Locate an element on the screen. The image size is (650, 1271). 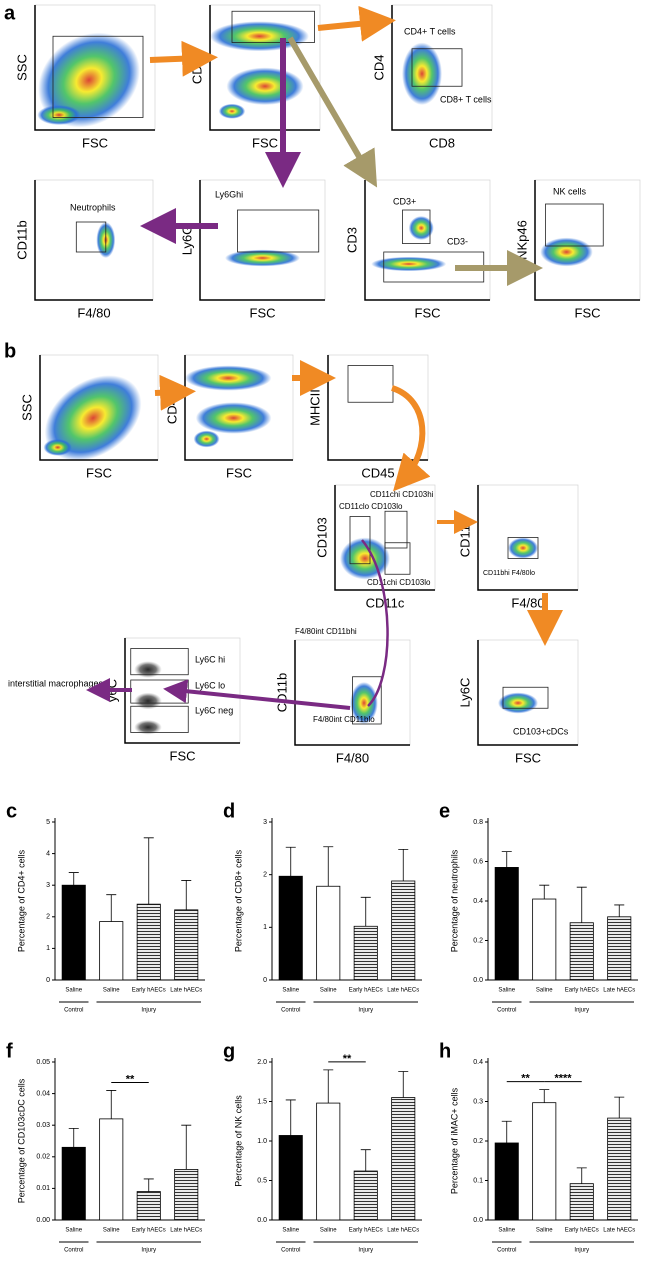
y-tick-label: 1 is located at coordinates (265, 927).